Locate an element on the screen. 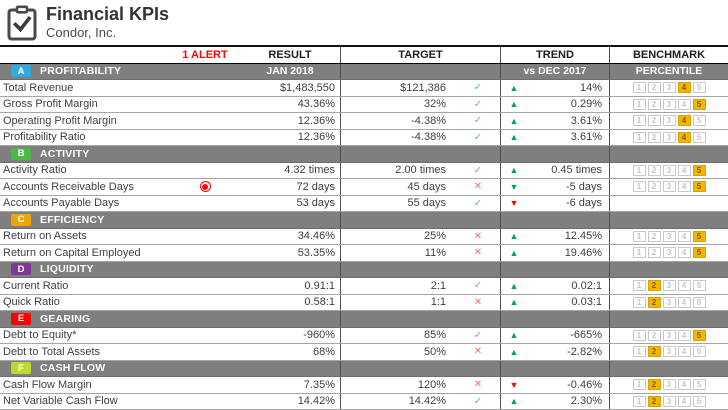 The image size is (728, 410). target-cell: 50% ✕ is located at coordinates (420, 352).